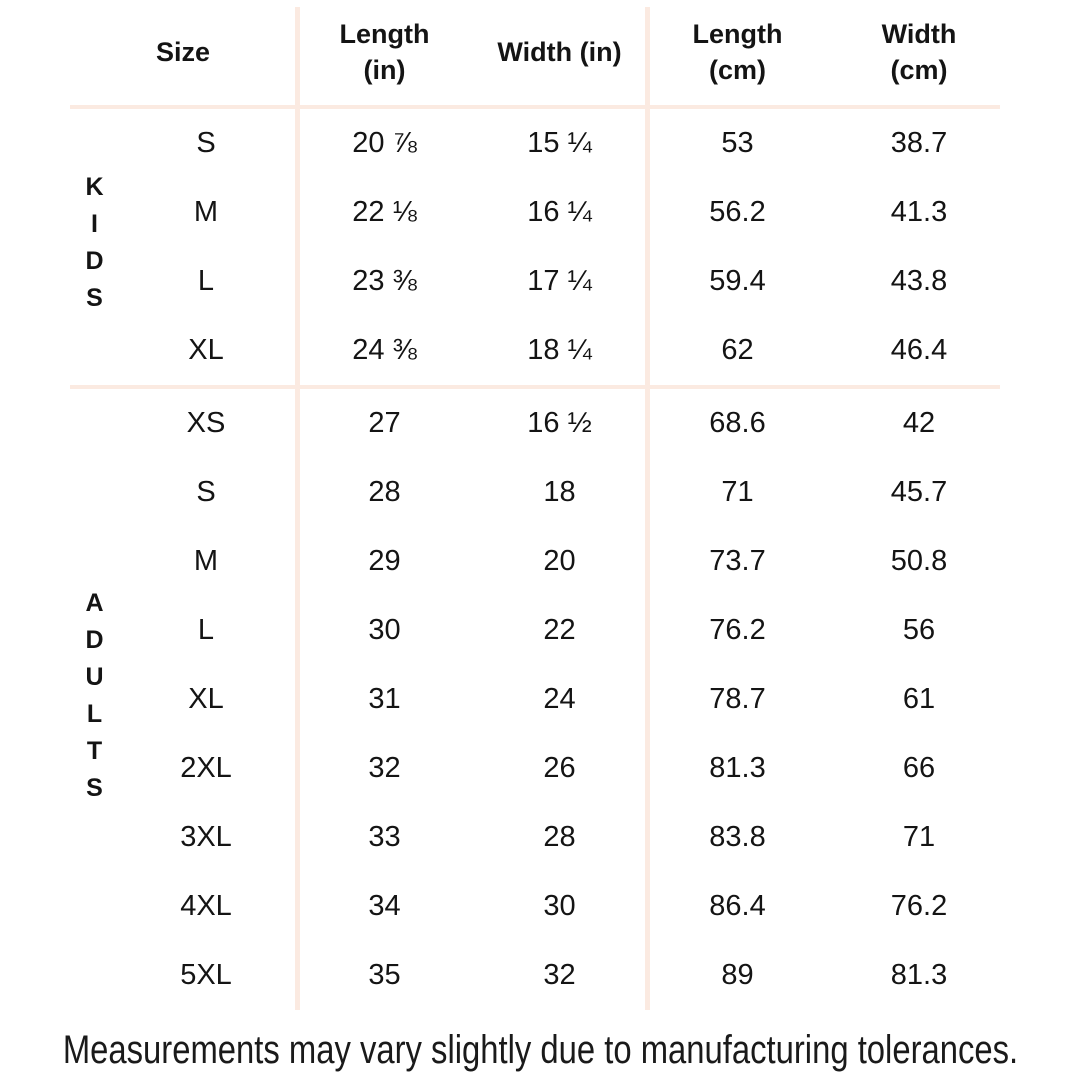  Describe the element at coordinates (57, 699) in the screenshot. I see `adults-group-label: ADULTS` at that location.